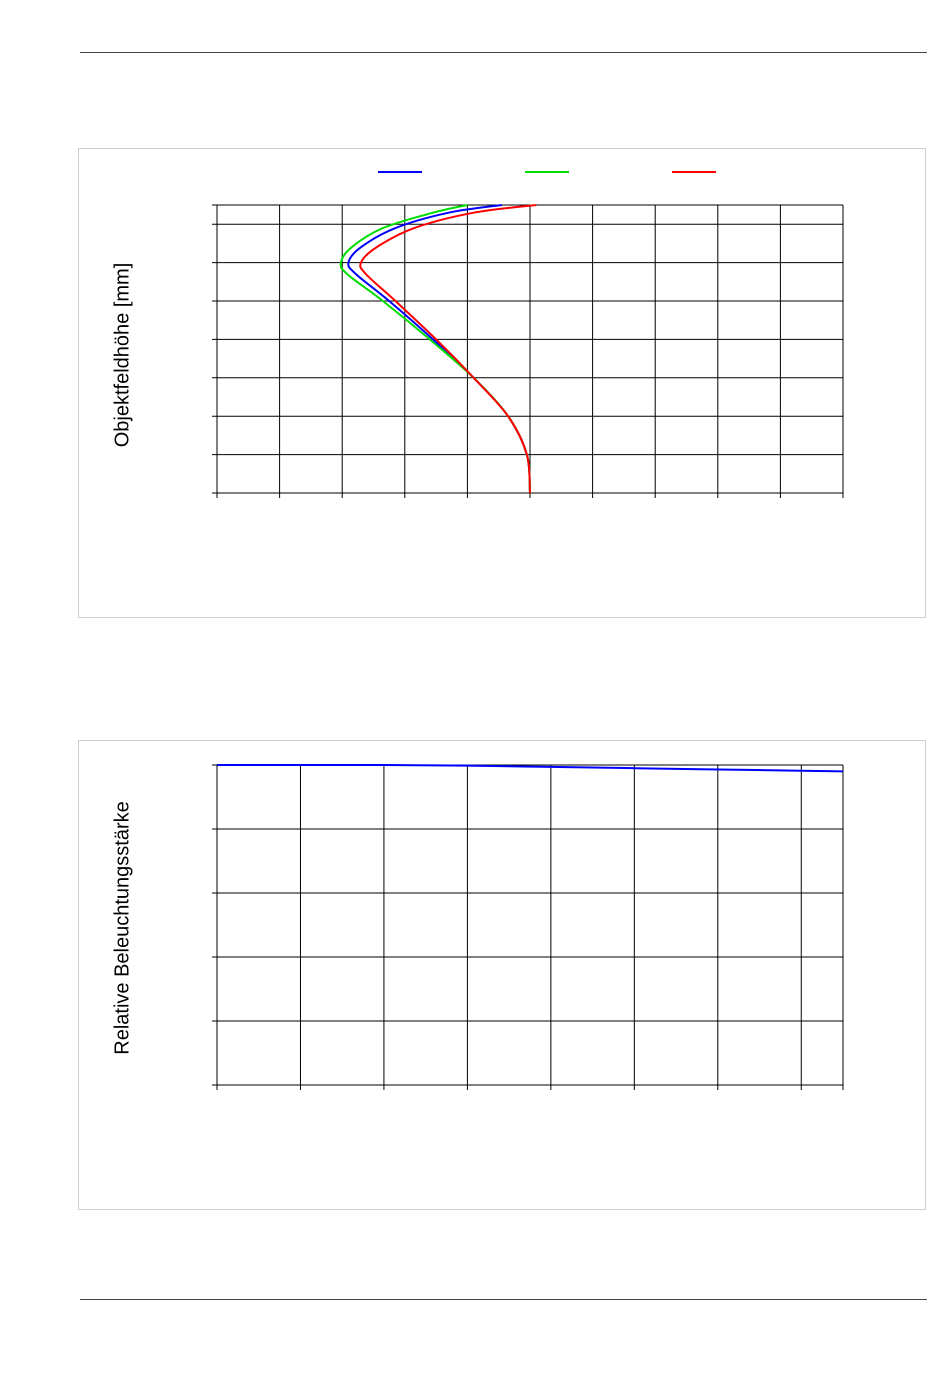 This screenshot has width=950, height=1374. Describe the element at coordinates (503, 52) in the screenshot. I see `header-rule` at that location.